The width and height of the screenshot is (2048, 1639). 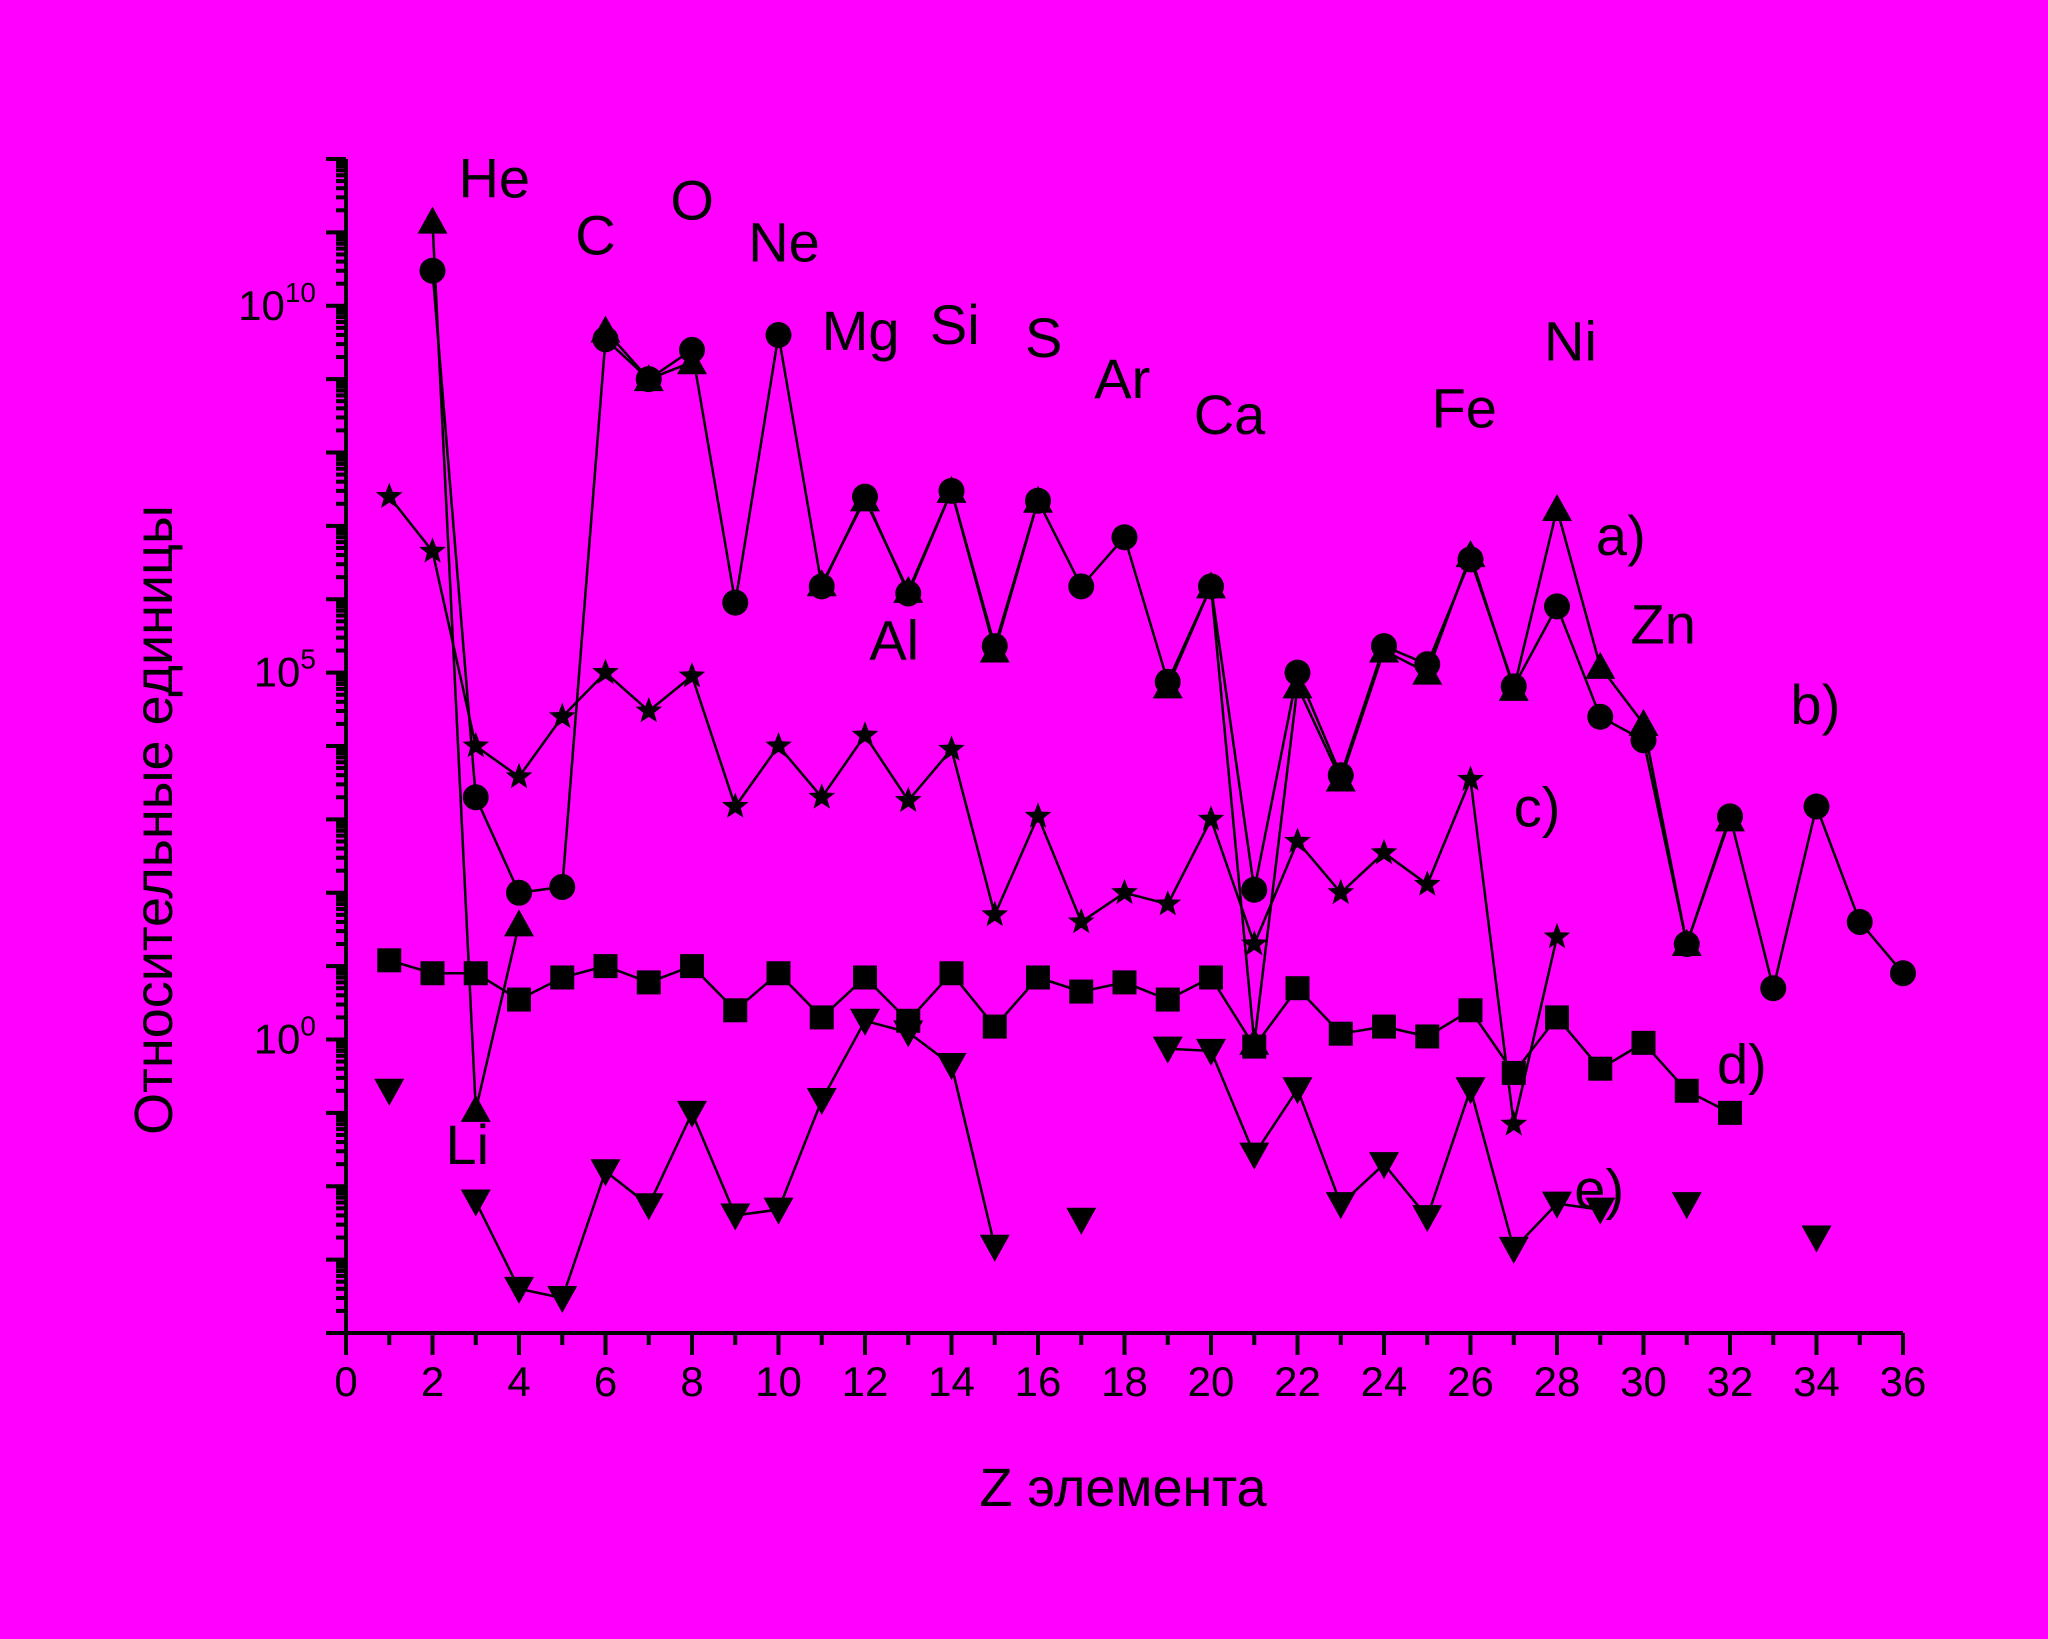 I want to click on annotation-label: Mg, so click(x=861, y=330).